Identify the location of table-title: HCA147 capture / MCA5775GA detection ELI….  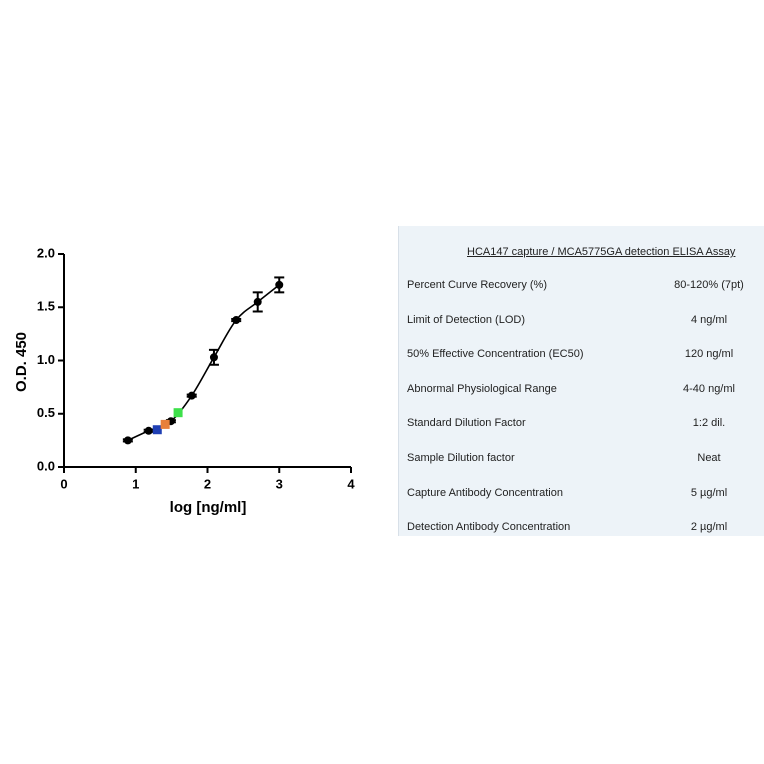
(601, 252).